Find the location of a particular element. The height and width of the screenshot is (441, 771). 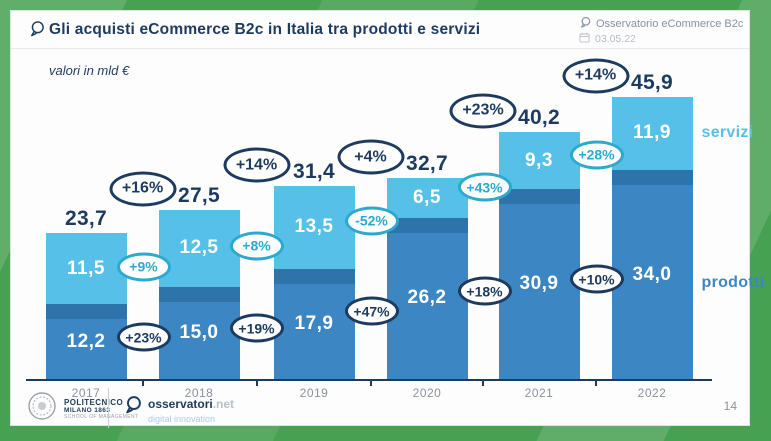

growth-oval-total: +23% is located at coordinates (483, 111).